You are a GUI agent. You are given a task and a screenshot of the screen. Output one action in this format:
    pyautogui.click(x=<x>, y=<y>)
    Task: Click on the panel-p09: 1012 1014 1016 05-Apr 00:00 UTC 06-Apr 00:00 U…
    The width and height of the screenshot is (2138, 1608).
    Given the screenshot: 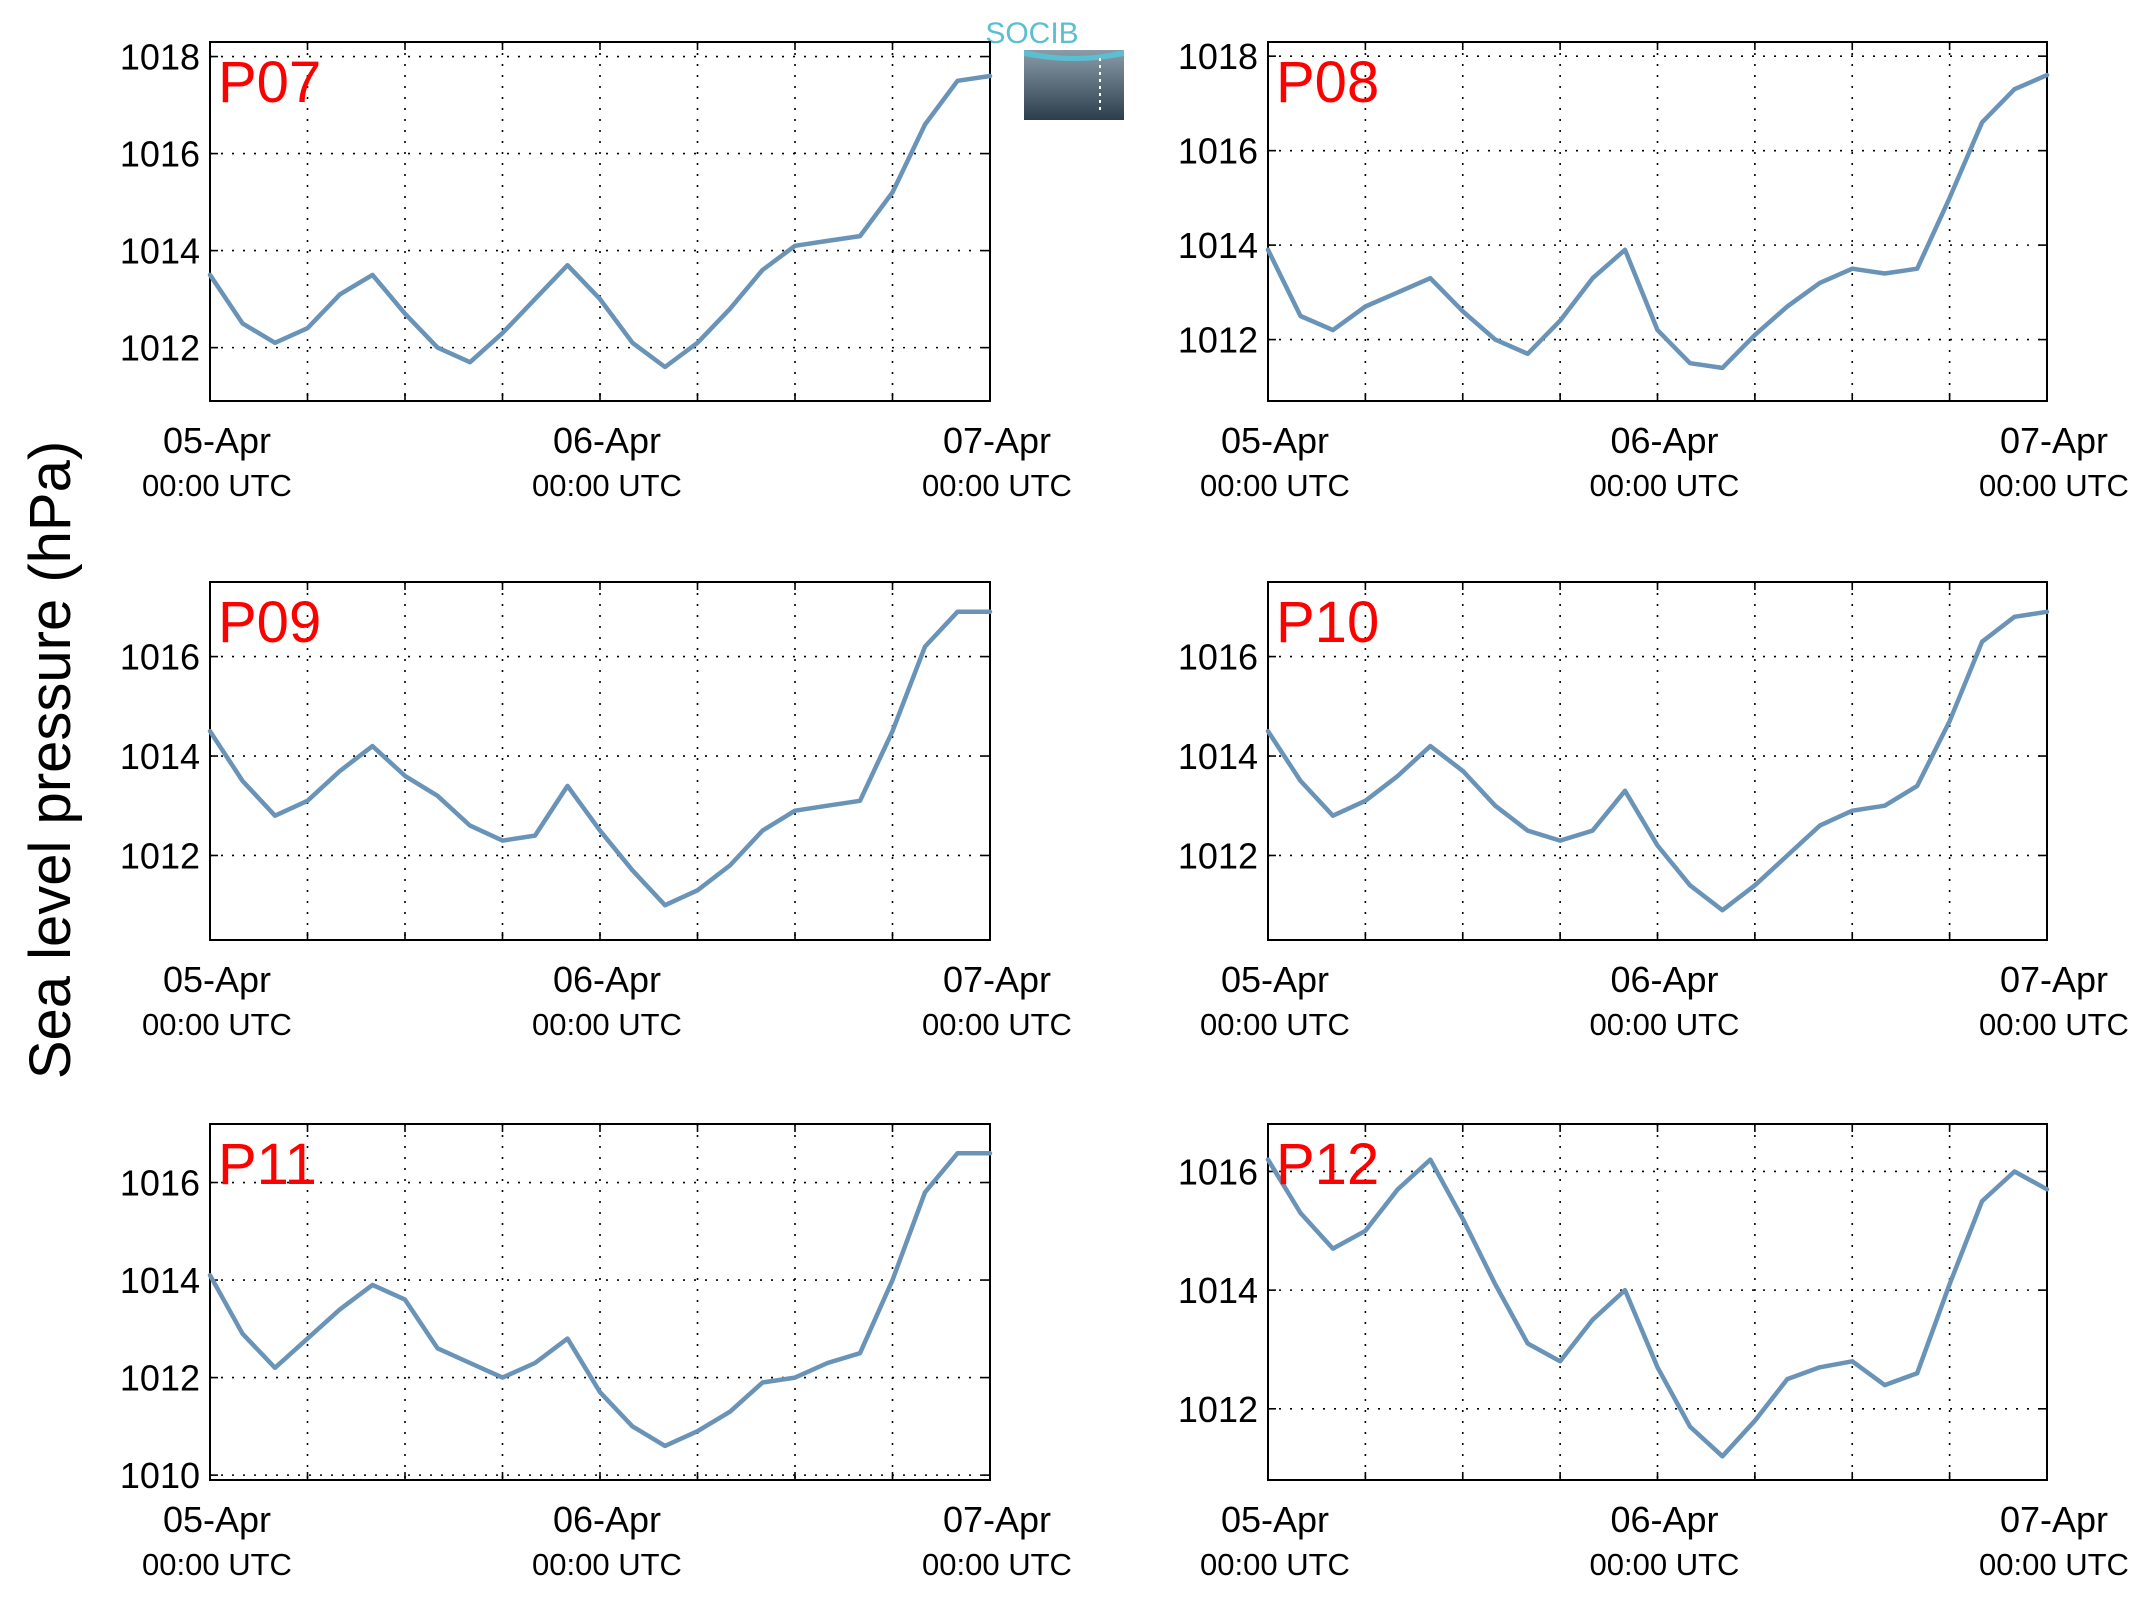 What is the action you would take?
    pyautogui.click(x=596, y=811)
    